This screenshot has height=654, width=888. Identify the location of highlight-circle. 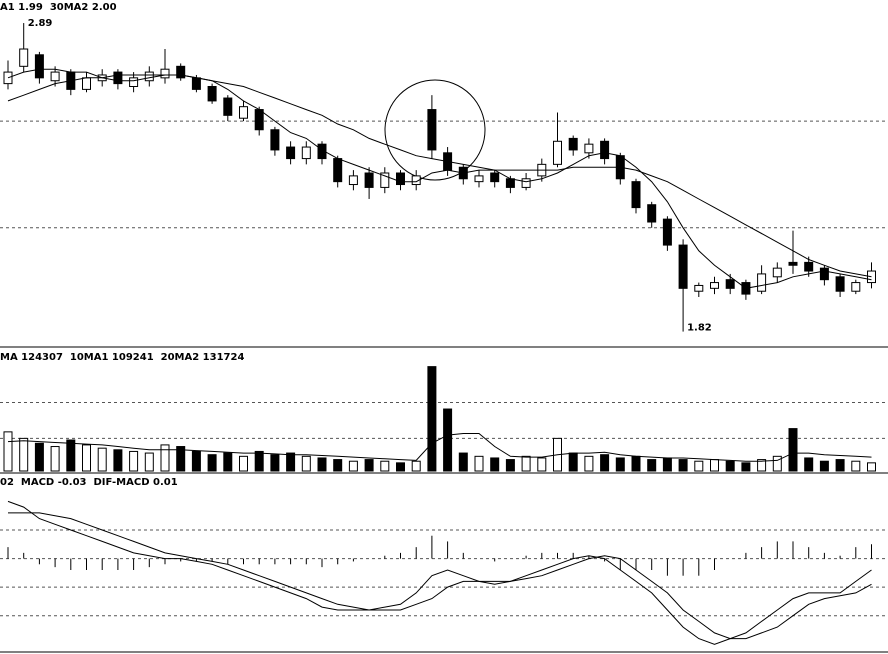
(435, 130).